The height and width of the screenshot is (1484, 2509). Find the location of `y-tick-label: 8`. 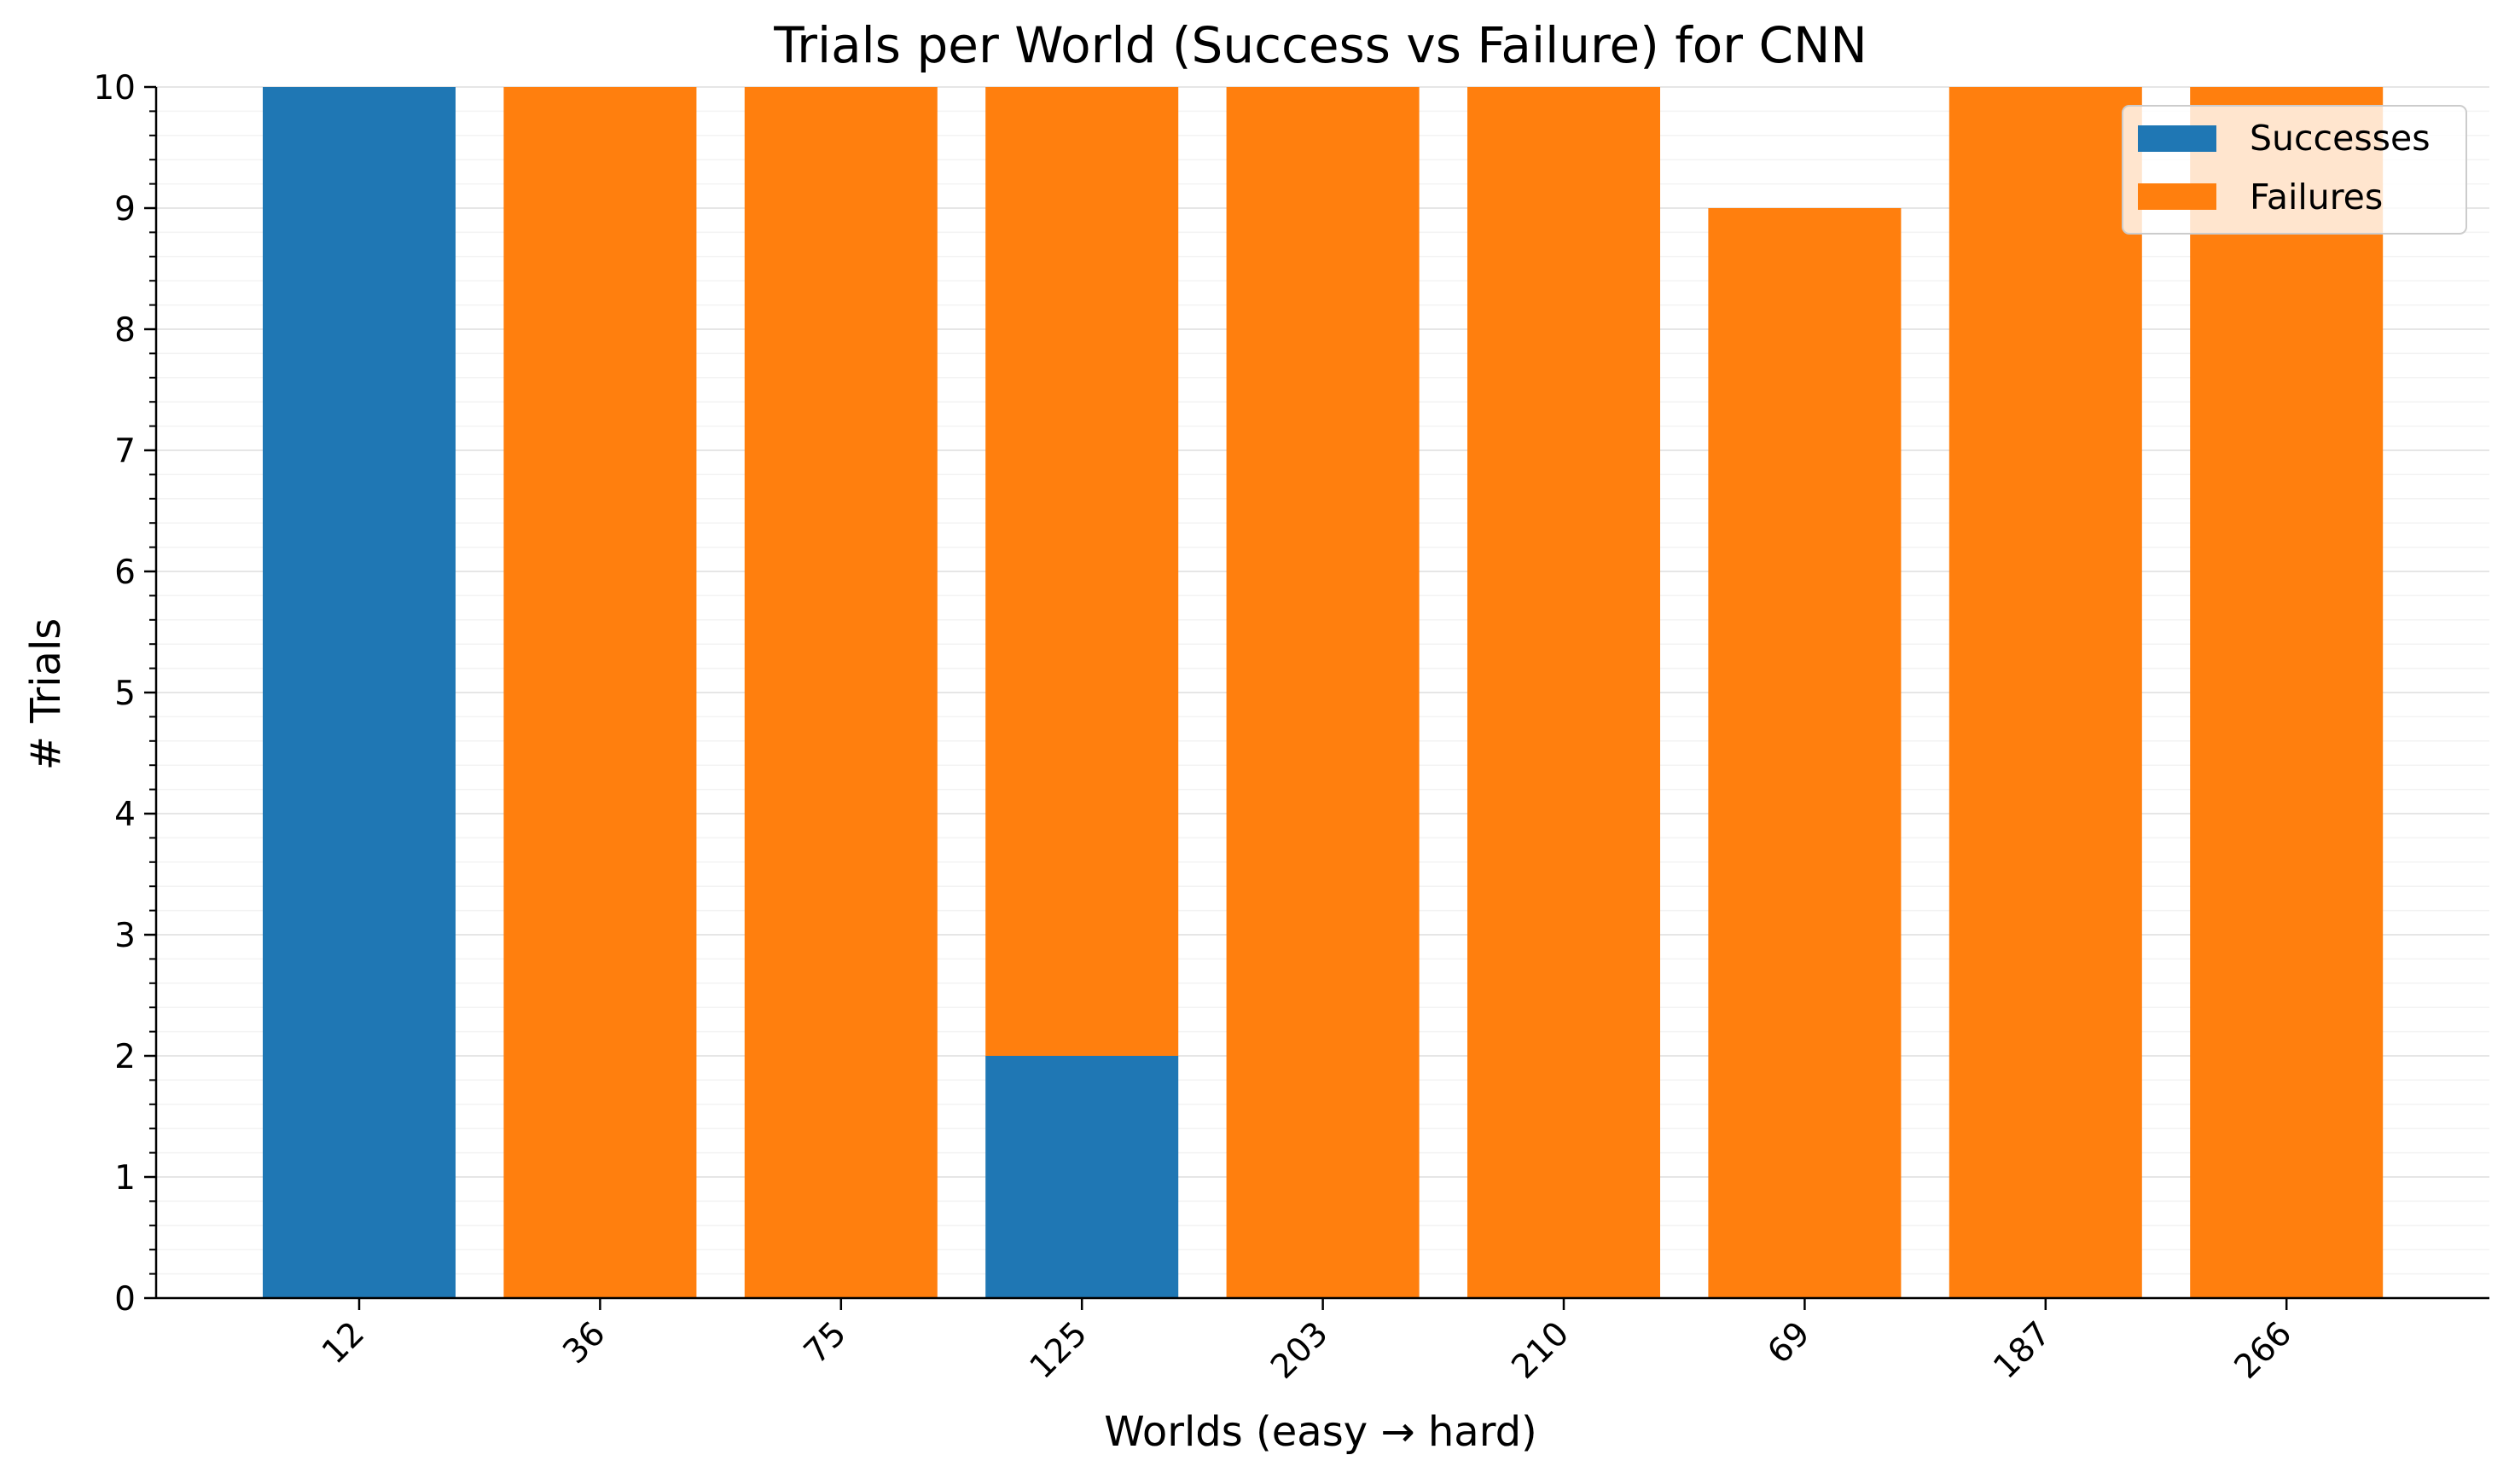

y-tick-label: 8 is located at coordinates (125, 330).